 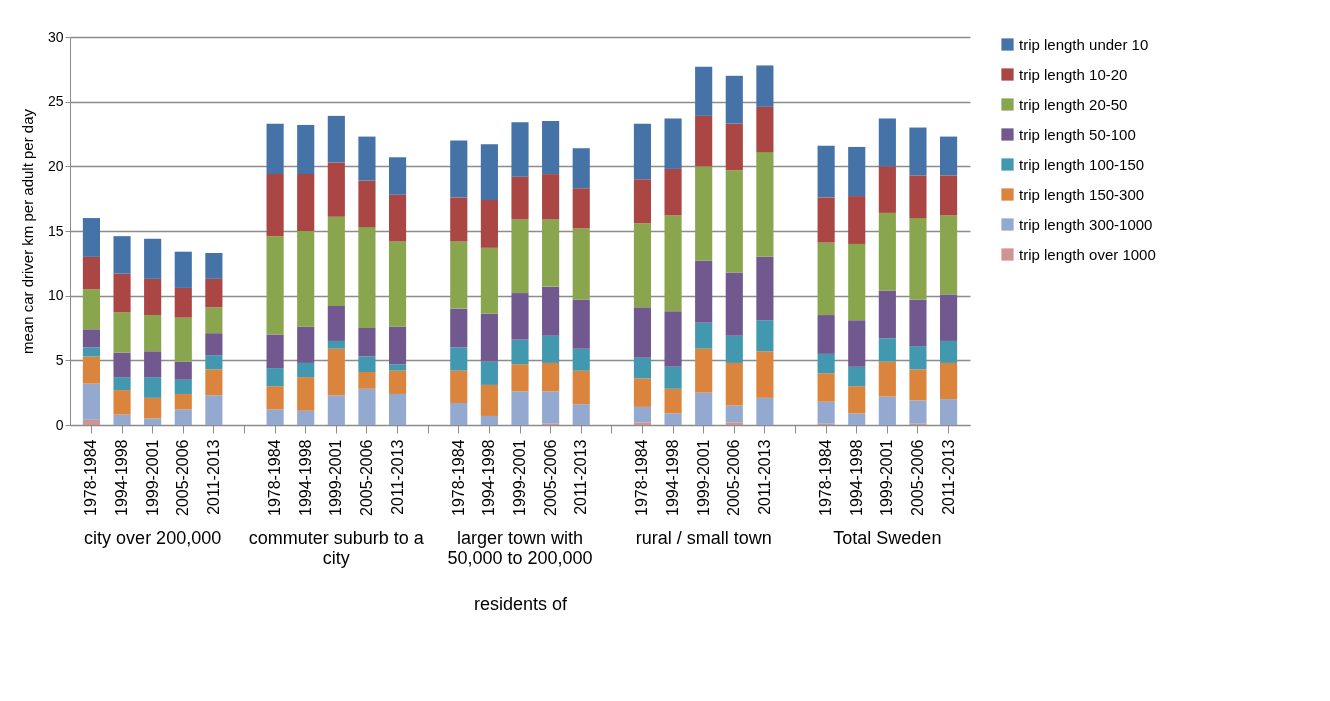 I want to click on y-tick-label: 15, so click(x=55, y=230).